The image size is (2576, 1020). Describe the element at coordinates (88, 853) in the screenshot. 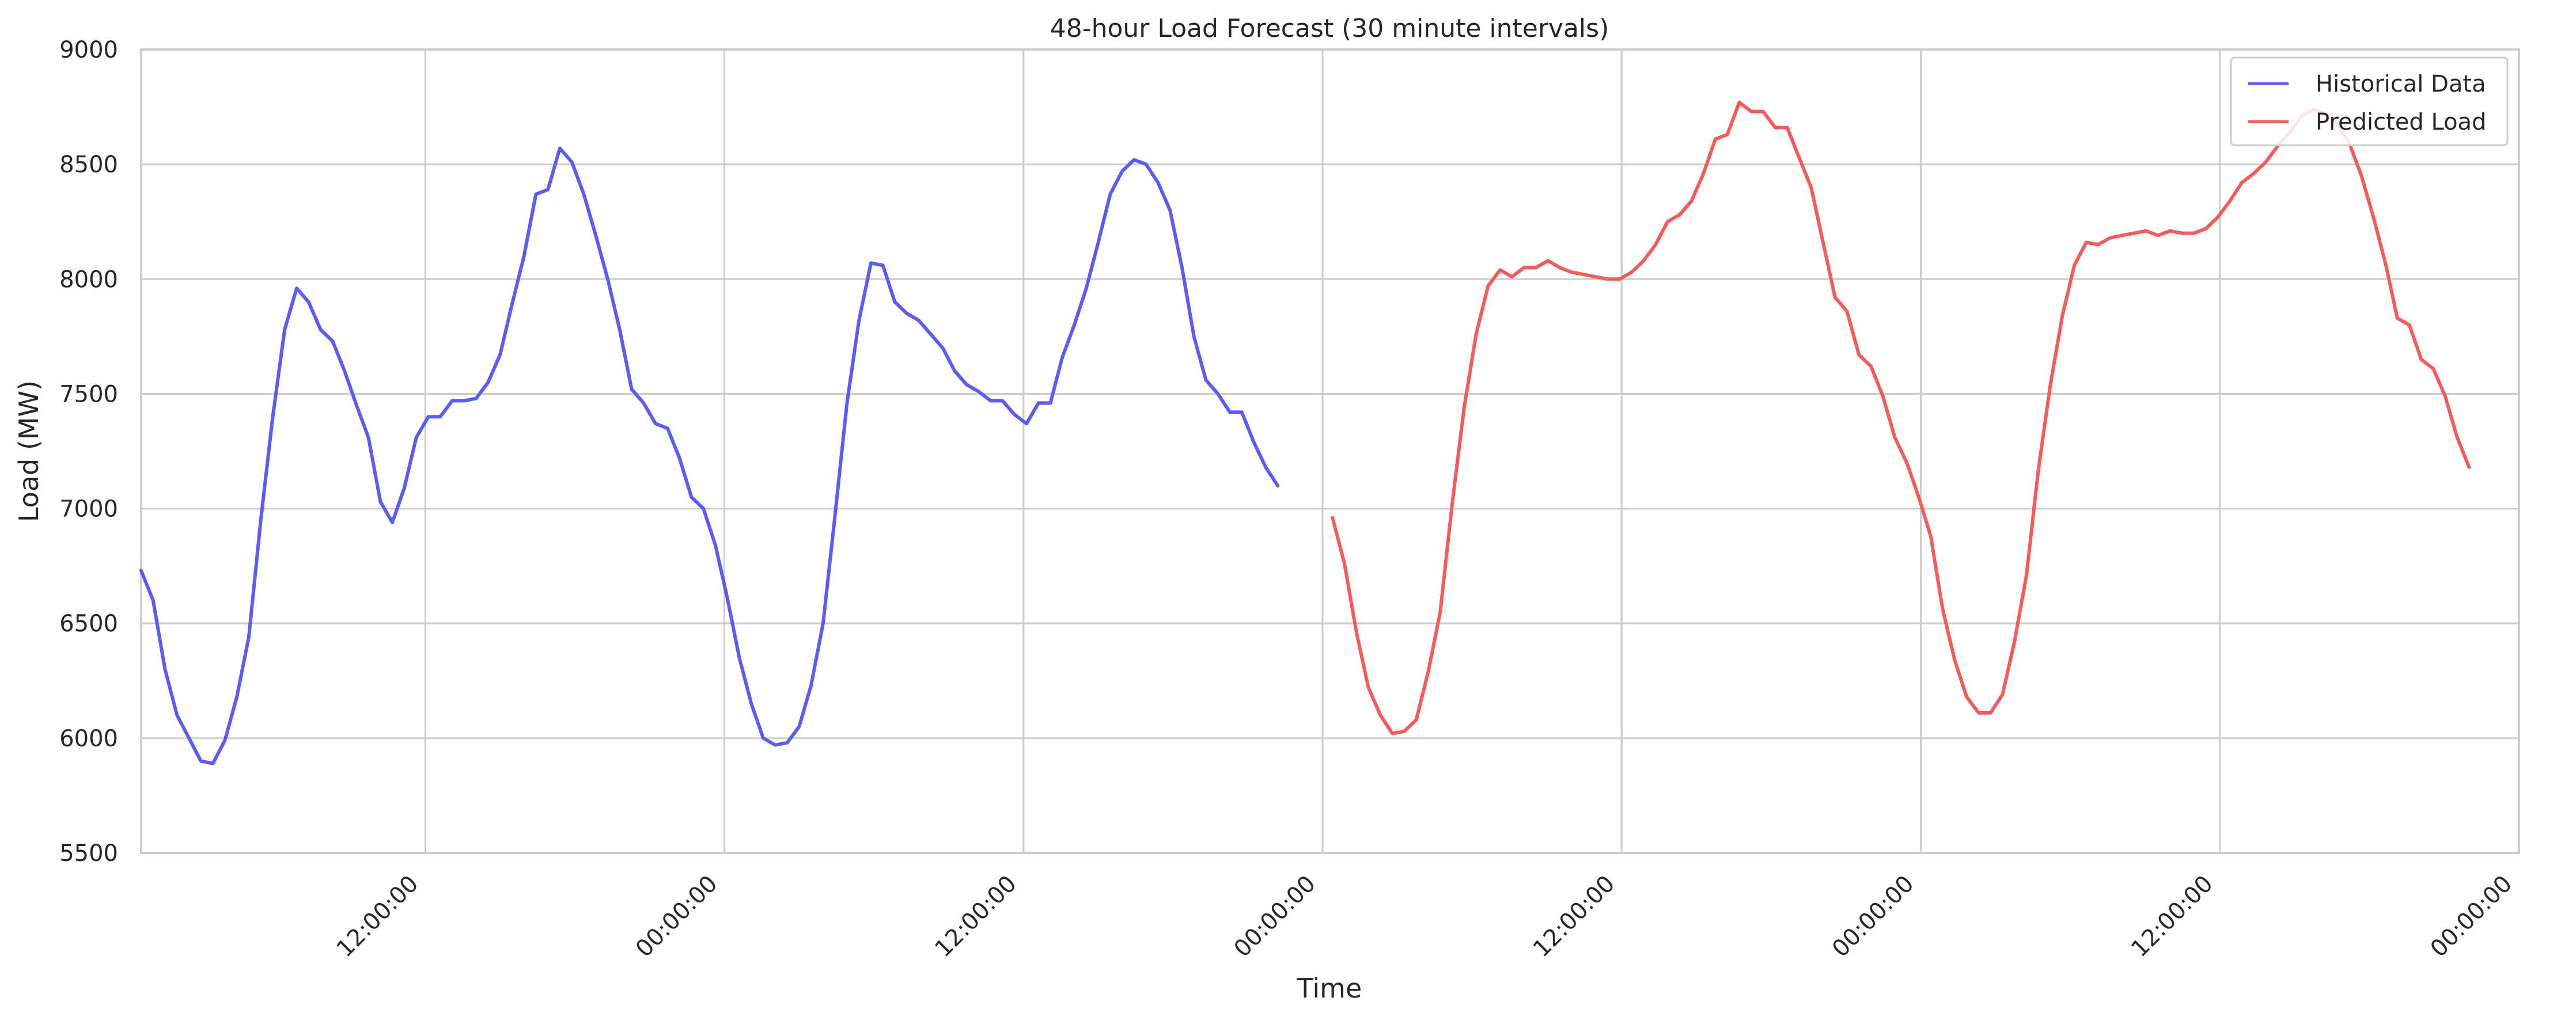

I see `y-tick-label: 5500` at that location.